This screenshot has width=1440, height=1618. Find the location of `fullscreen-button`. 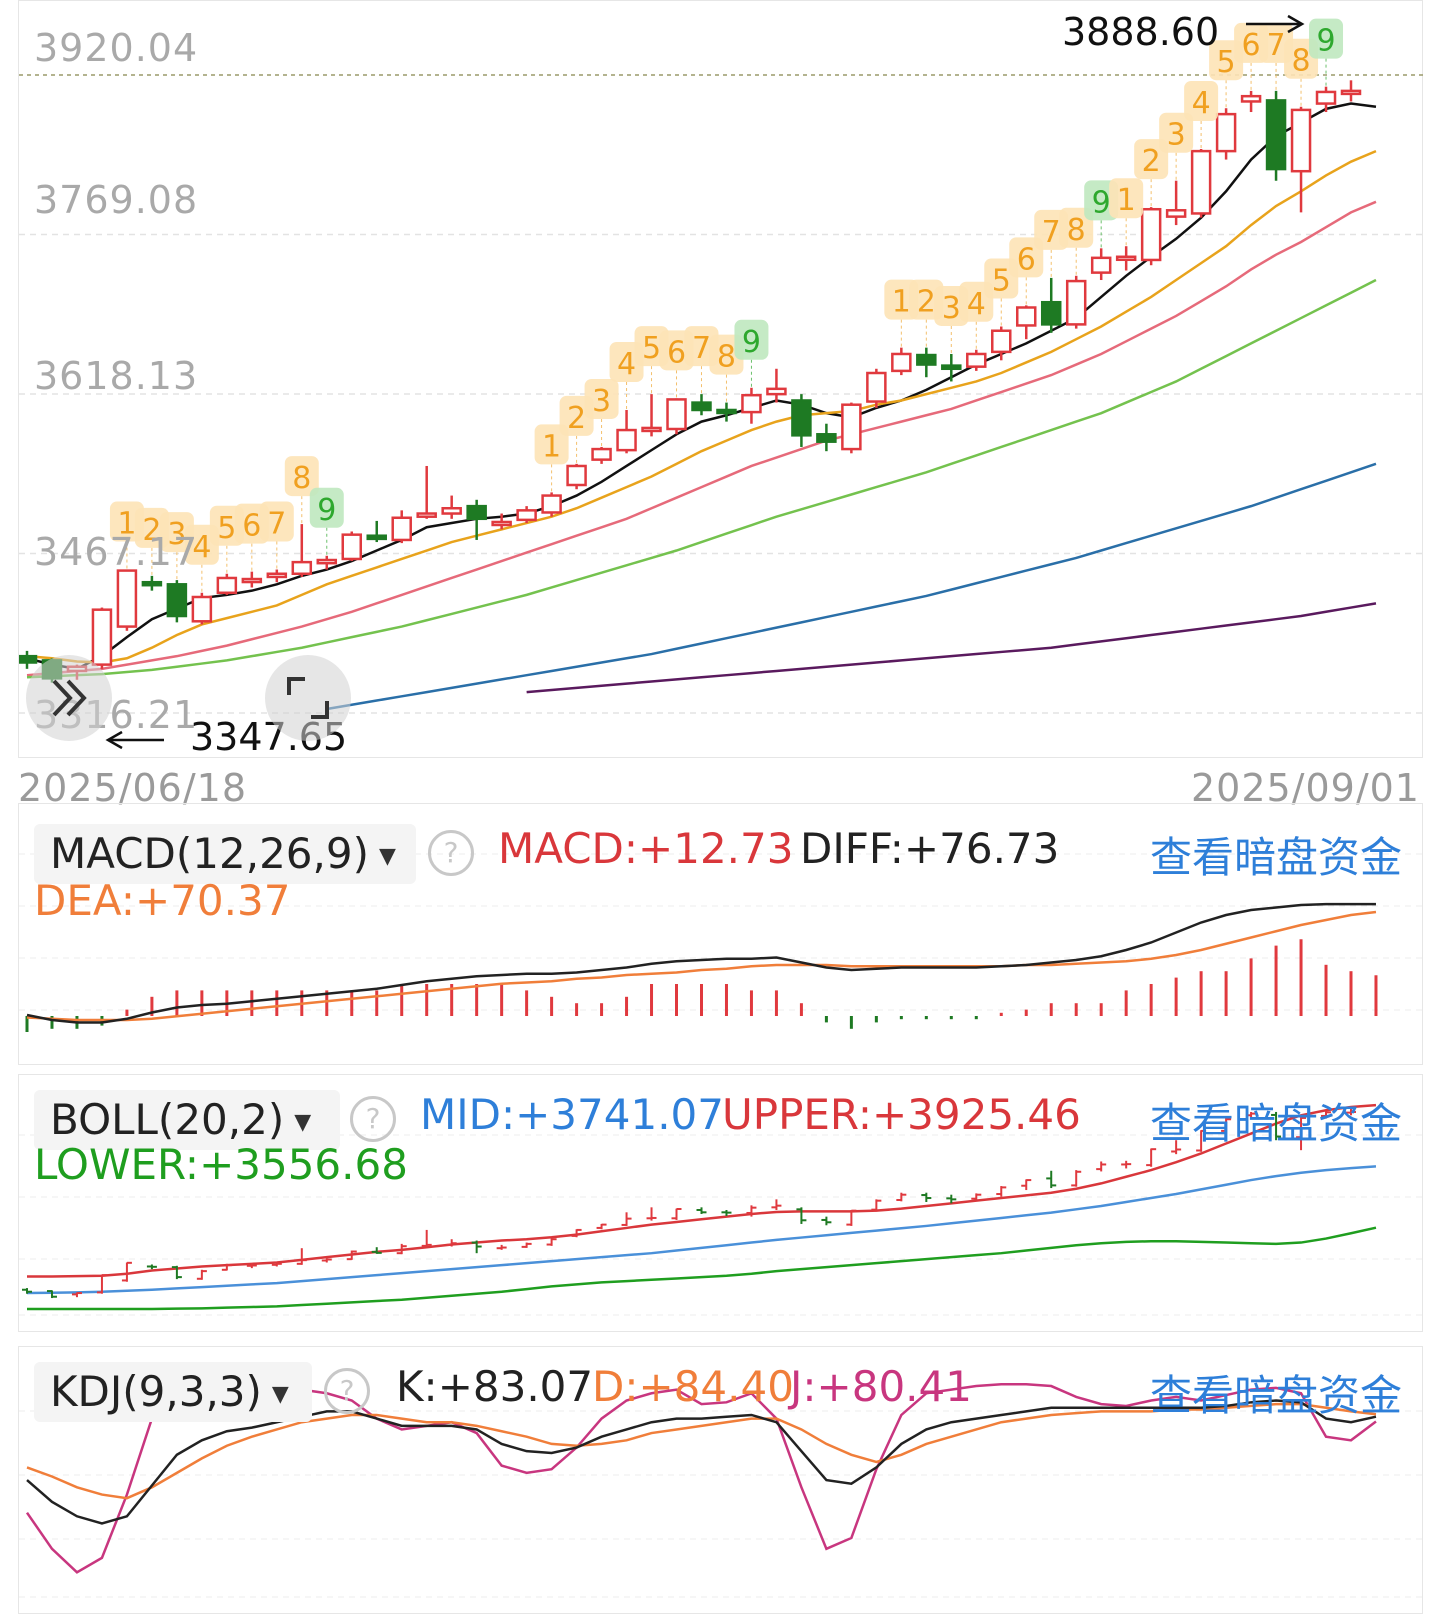

fullscreen-button is located at coordinates (308, 698).